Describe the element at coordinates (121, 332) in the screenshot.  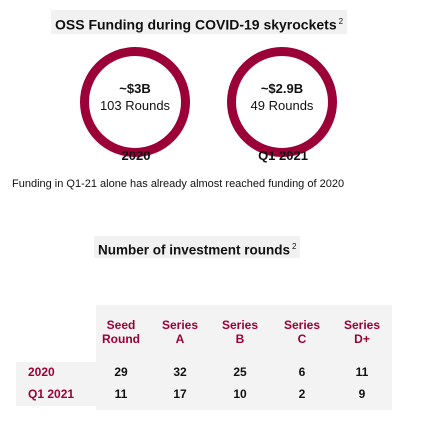
I see `column-header: Seed Round` at that location.